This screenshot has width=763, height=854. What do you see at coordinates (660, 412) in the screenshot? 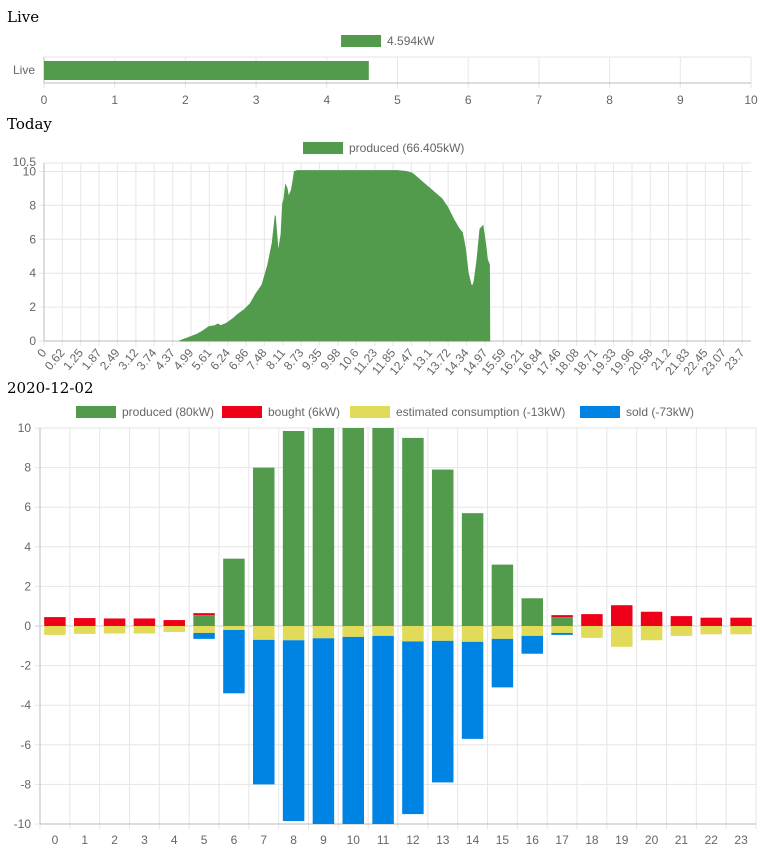
I see `legend-label-sold: sold (-73kW)` at bounding box center [660, 412].